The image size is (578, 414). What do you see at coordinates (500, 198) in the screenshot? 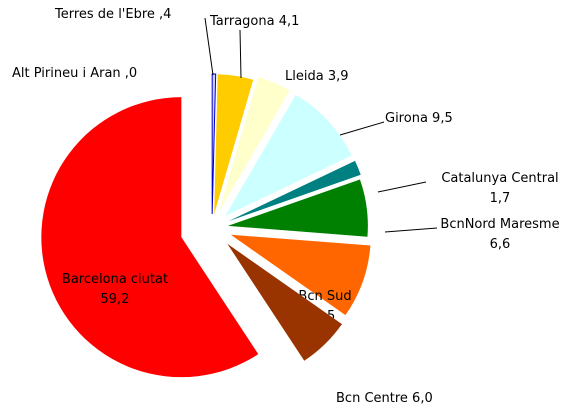
I see `label-value: 1,7` at bounding box center [500, 198].